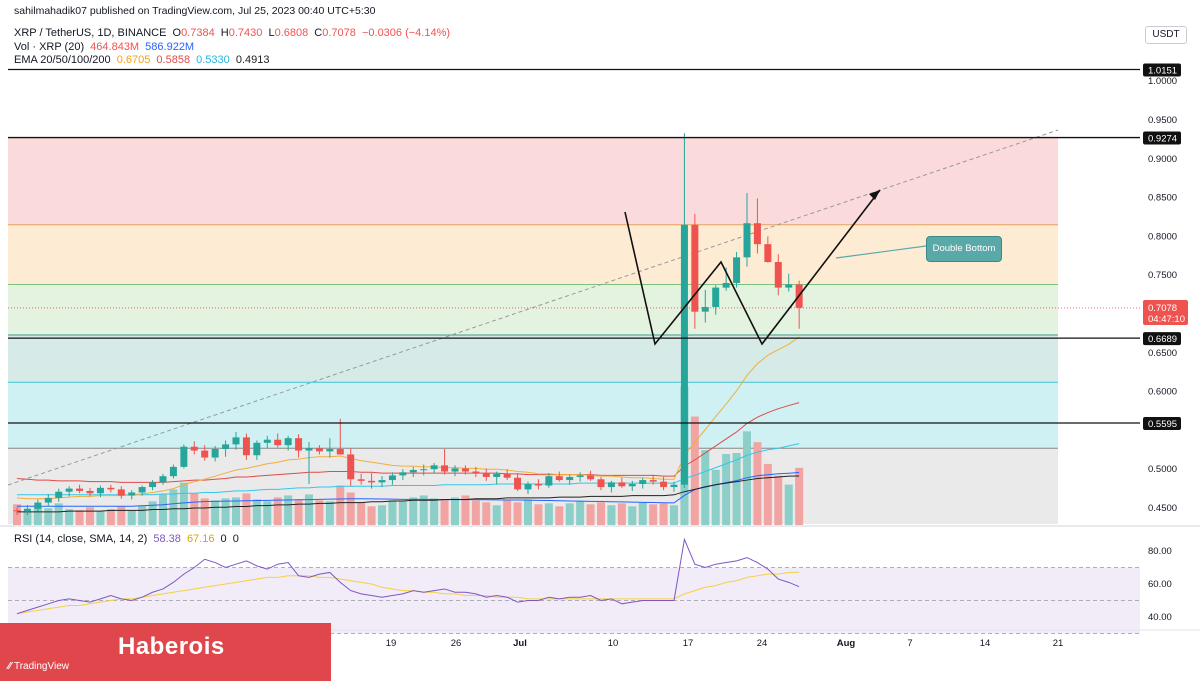 The height and width of the screenshot is (681, 1200). What do you see at coordinates (1162, 139) in the screenshot?
I see `level-price-label: 0.9274` at bounding box center [1162, 139].